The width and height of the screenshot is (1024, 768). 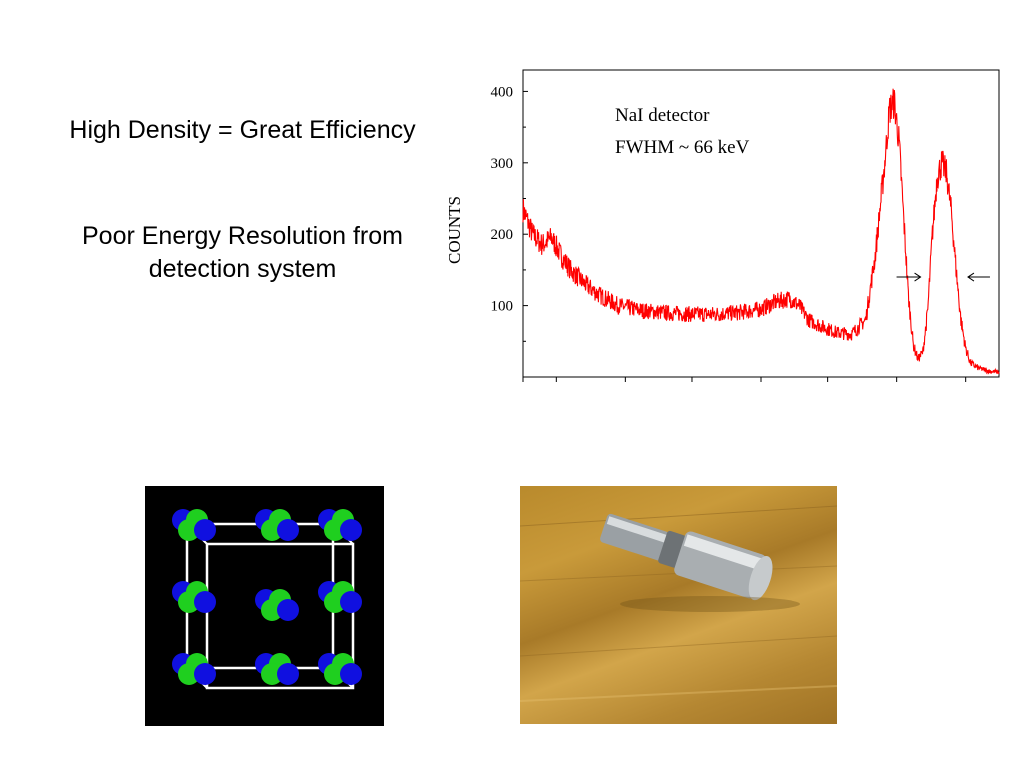 What do you see at coordinates (502, 235) in the screenshot?
I see `y-tick-label: 200` at bounding box center [502, 235].